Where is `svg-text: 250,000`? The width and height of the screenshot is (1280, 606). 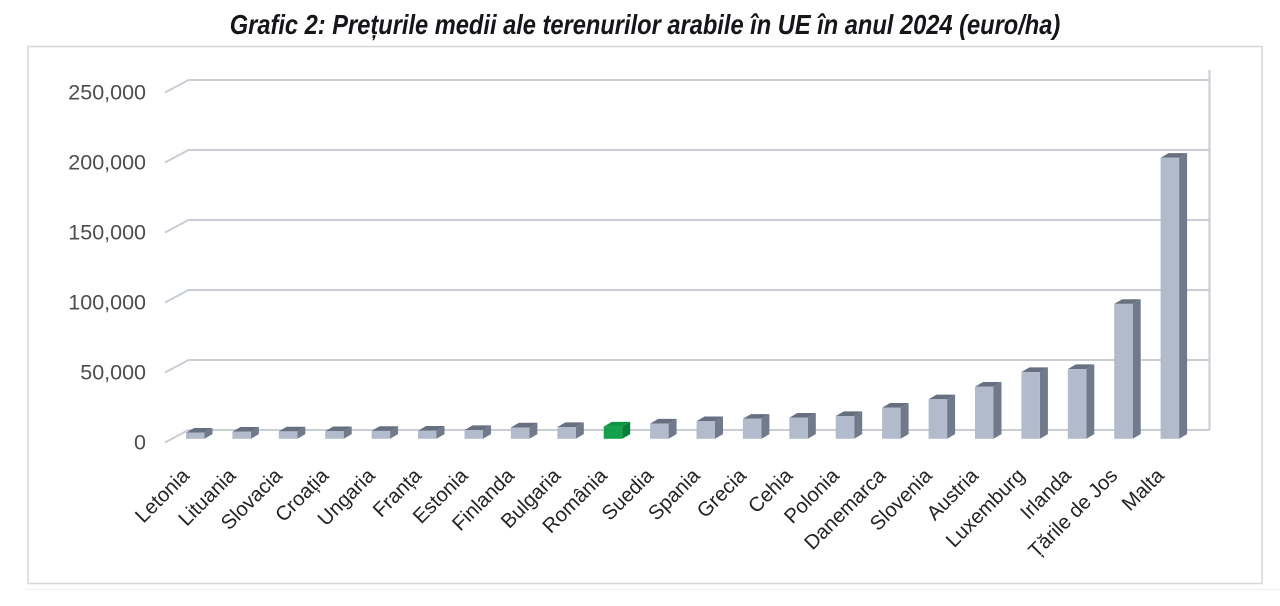
svg-text: 250,000 is located at coordinates (107, 93).